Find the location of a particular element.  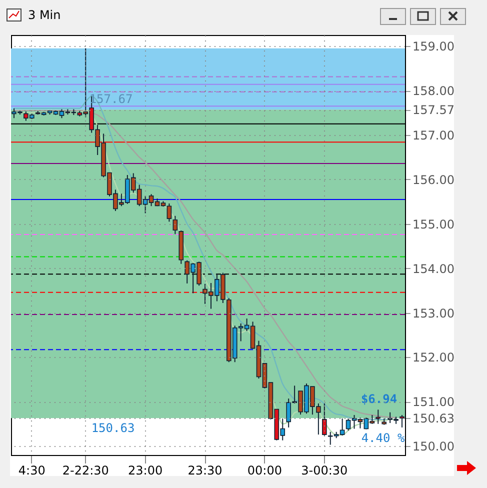

y-tick-label: 157.00 is located at coordinates (433, 135).